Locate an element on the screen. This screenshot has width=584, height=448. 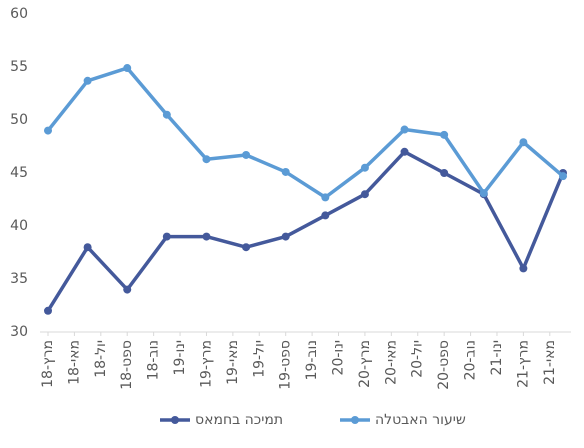
x-tick-label: ספט-20 is located at coordinates (444, 365).